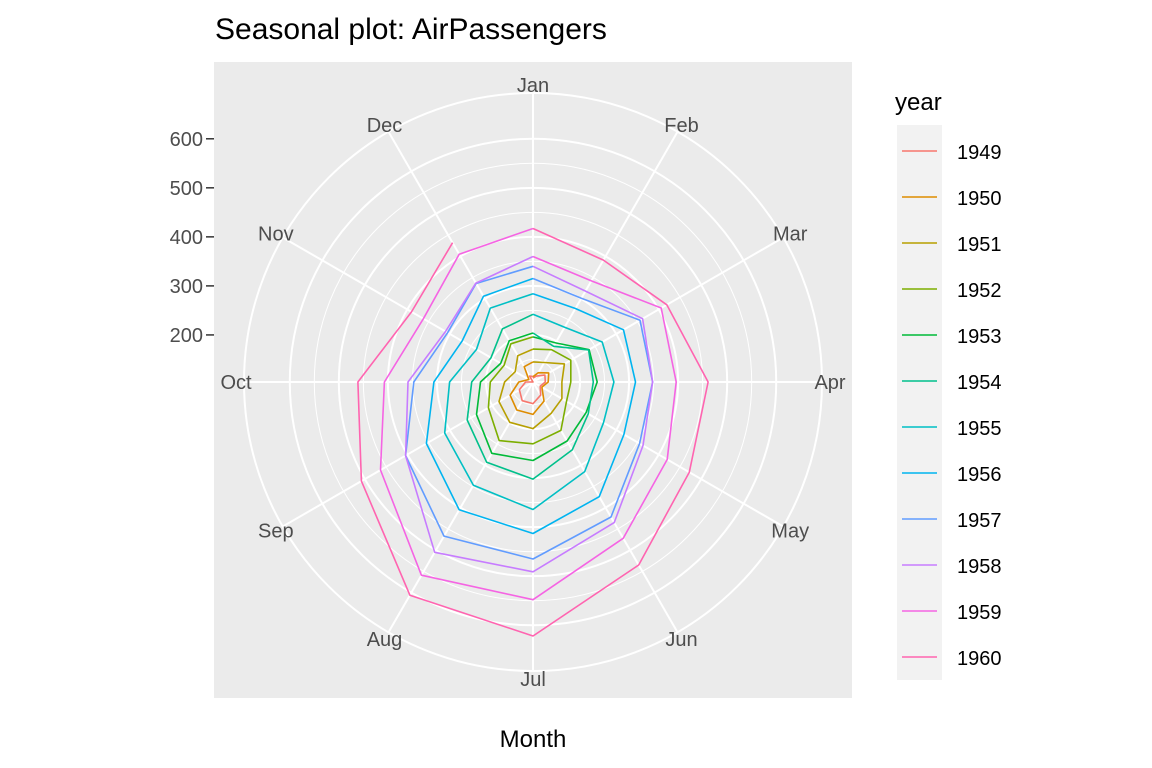  I want to click on series-line-1956, so click(531, 406).